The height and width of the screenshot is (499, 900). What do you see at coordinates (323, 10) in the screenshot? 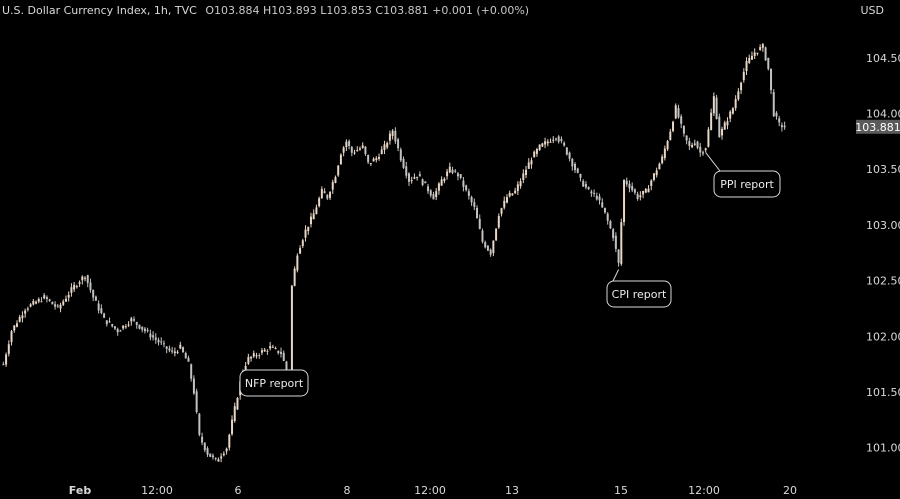
I see `low-label: L` at bounding box center [323, 10].